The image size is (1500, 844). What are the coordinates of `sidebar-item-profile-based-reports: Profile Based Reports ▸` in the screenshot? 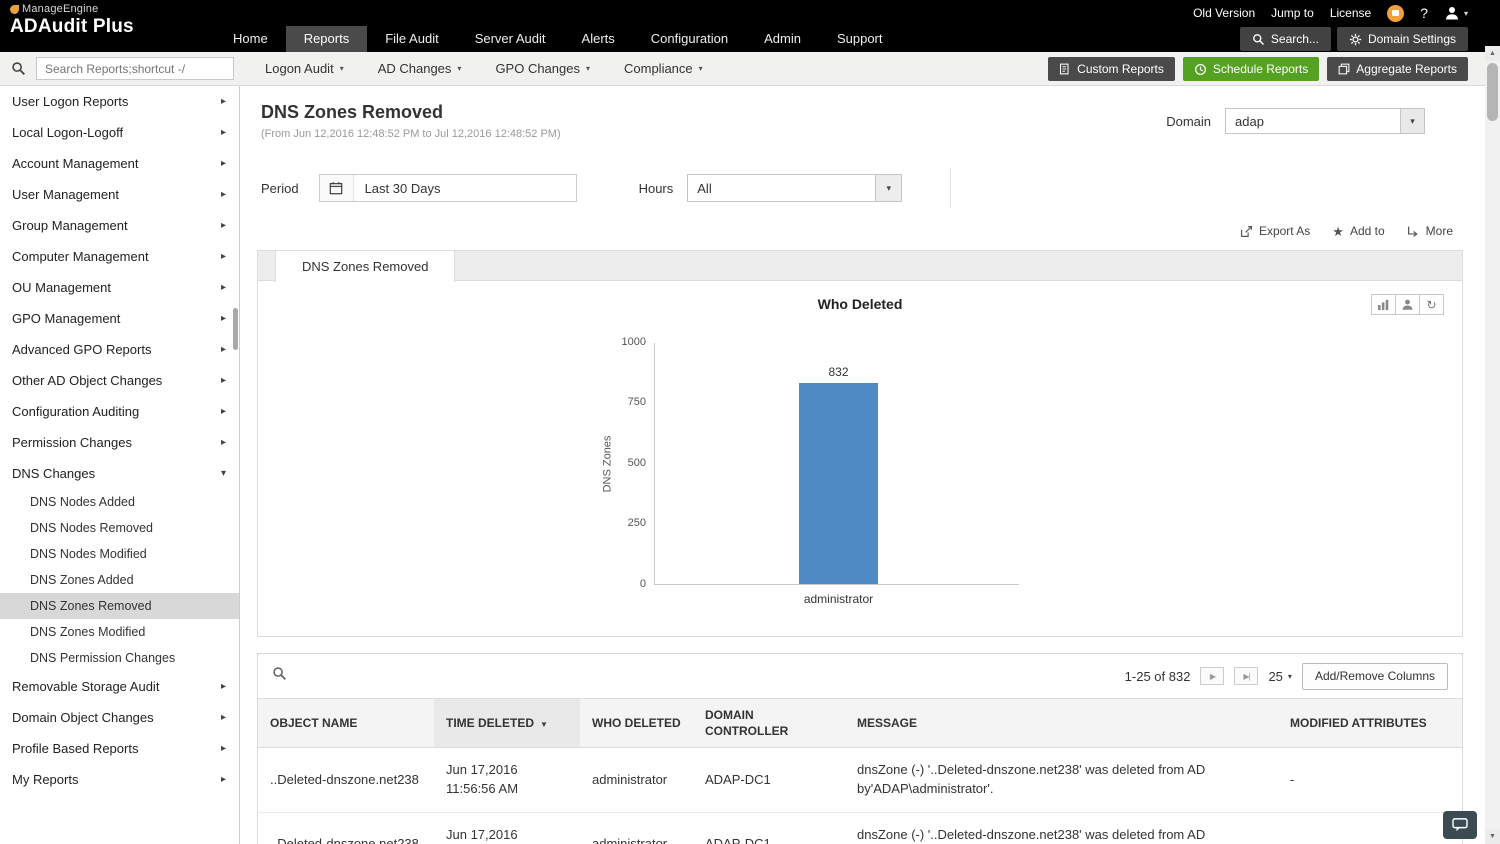 It's located at (119, 748).